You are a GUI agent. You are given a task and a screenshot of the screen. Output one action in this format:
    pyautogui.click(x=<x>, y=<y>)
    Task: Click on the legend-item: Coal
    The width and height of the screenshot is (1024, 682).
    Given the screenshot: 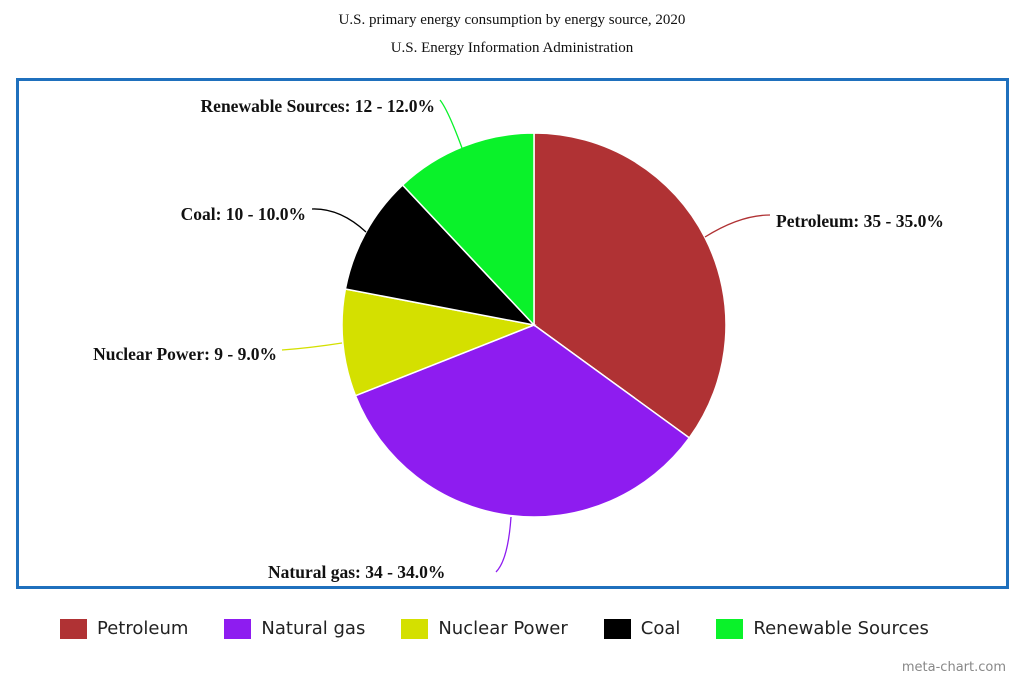 What is the action you would take?
    pyautogui.click(x=642, y=628)
    